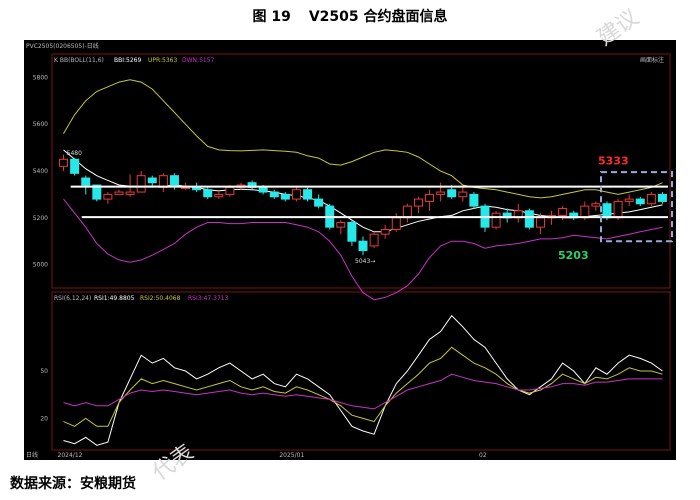  What do you see at coordinates (363, 391) in the screenshot?
I see `rsi-line-rsi3` at bounding box center [363, 391].